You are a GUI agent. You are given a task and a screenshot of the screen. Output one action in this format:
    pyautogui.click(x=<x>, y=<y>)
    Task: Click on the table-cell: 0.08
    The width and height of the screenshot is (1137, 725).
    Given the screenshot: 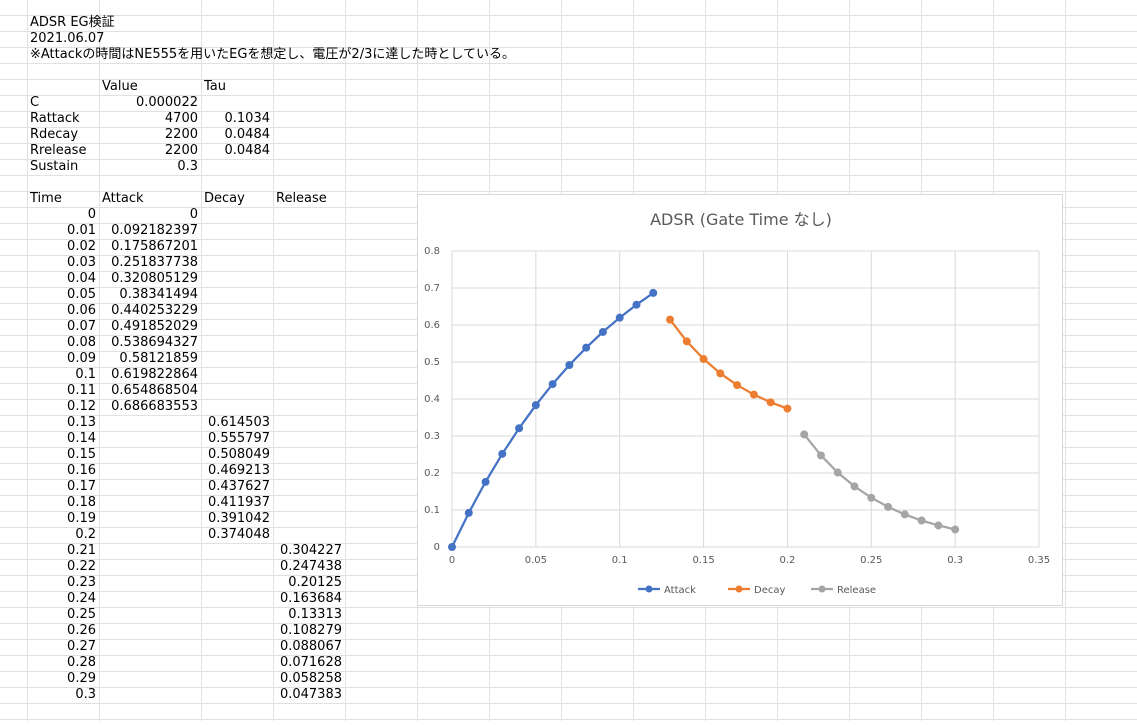 What is the action you would take?
    pyautogui.click(x=81, y=342)
    